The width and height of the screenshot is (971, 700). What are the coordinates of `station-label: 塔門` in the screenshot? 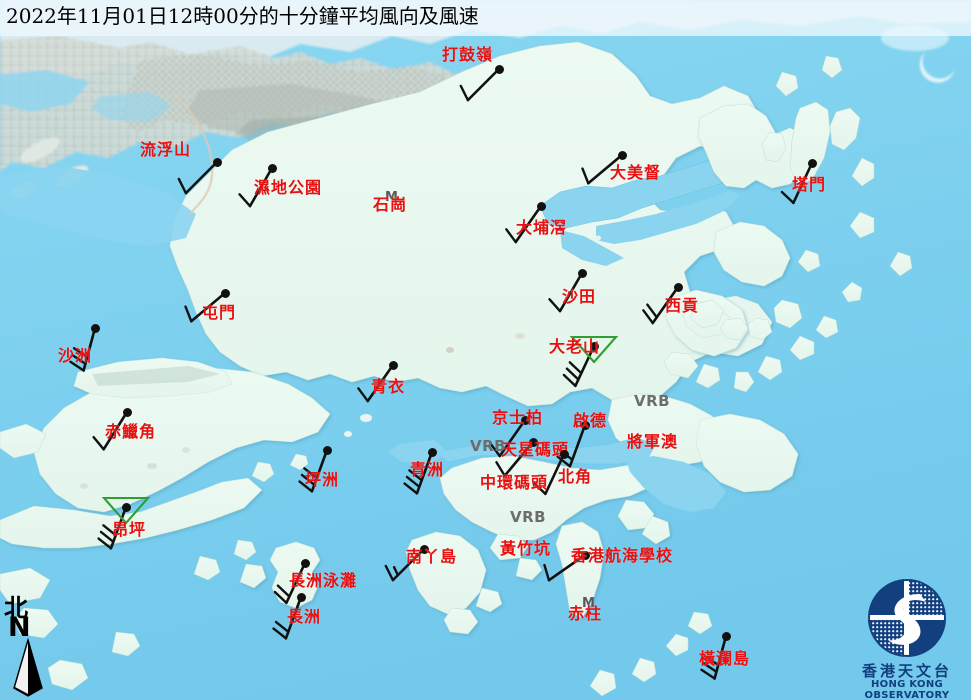 It's located at (809, 184).